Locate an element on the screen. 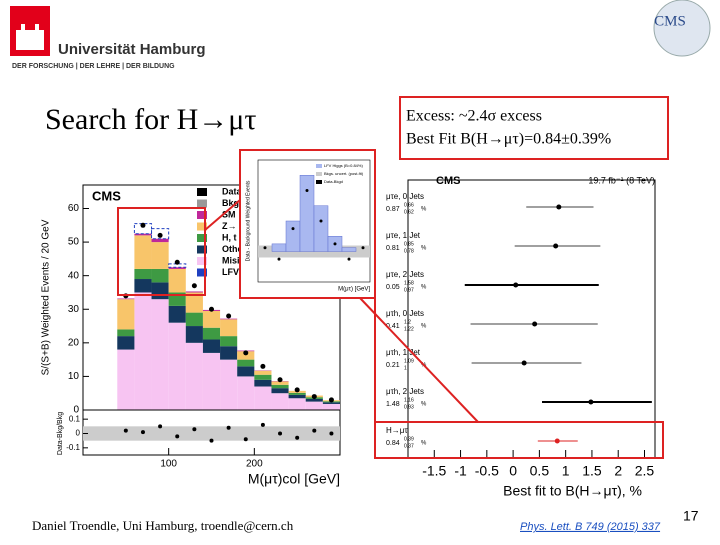 The width and height of the screenshot is (720, 545). err-up-label: 1.16 is located at coordinates (409, 400).